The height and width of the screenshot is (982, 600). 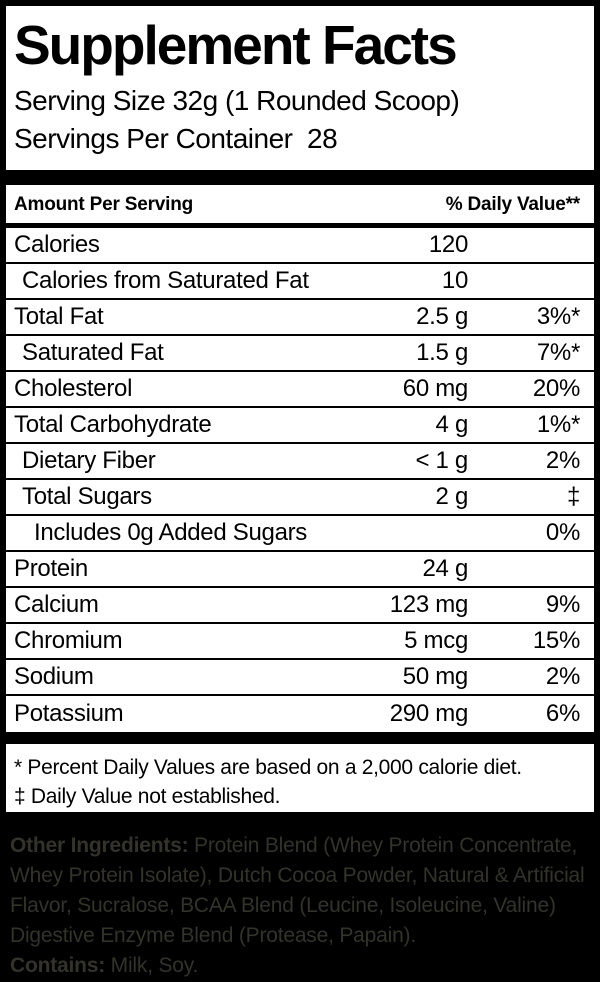 What do you see at coordinates (300, 462) in the screenshot?
I see `nutrient-row: Dietary Fiber < 1 g 2%` at bounding box center [300, 462].